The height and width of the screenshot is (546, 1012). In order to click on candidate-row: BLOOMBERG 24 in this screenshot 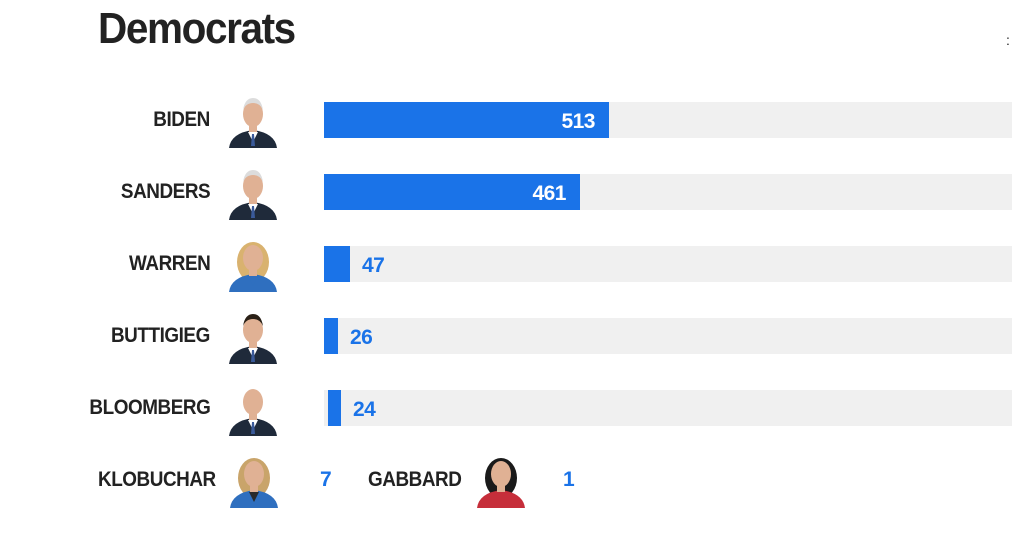, I will do `click(506, 408)`.